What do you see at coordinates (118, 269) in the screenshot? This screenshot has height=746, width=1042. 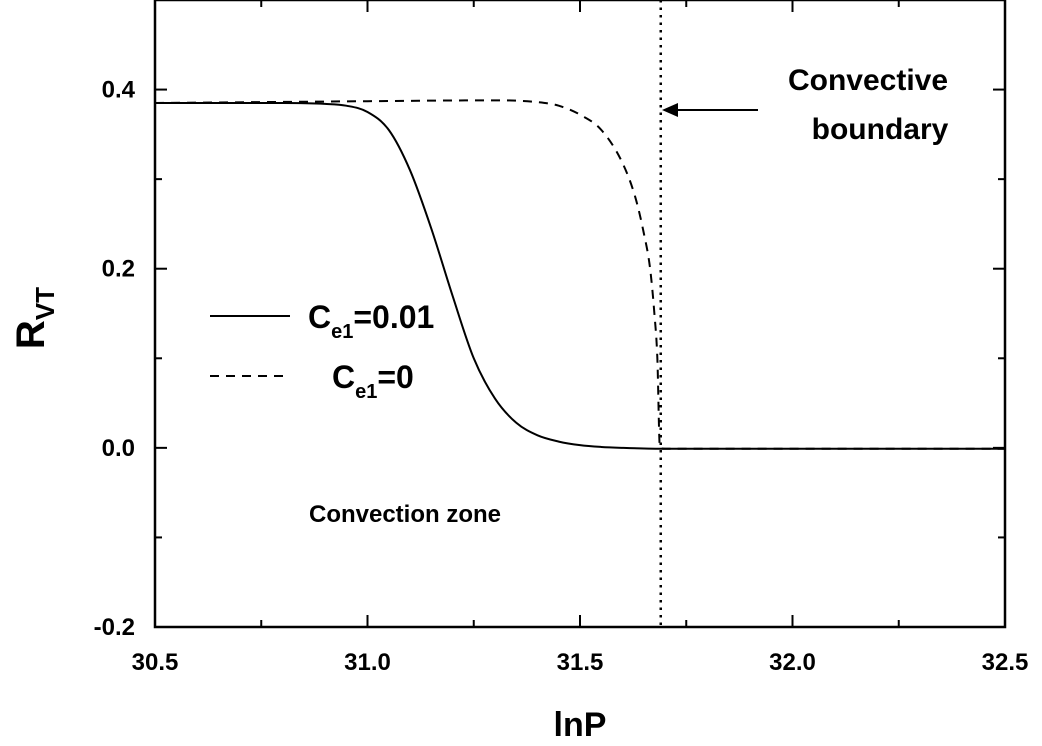 I see `y-tick-label: 0.2` at bounding box center [118, 269].